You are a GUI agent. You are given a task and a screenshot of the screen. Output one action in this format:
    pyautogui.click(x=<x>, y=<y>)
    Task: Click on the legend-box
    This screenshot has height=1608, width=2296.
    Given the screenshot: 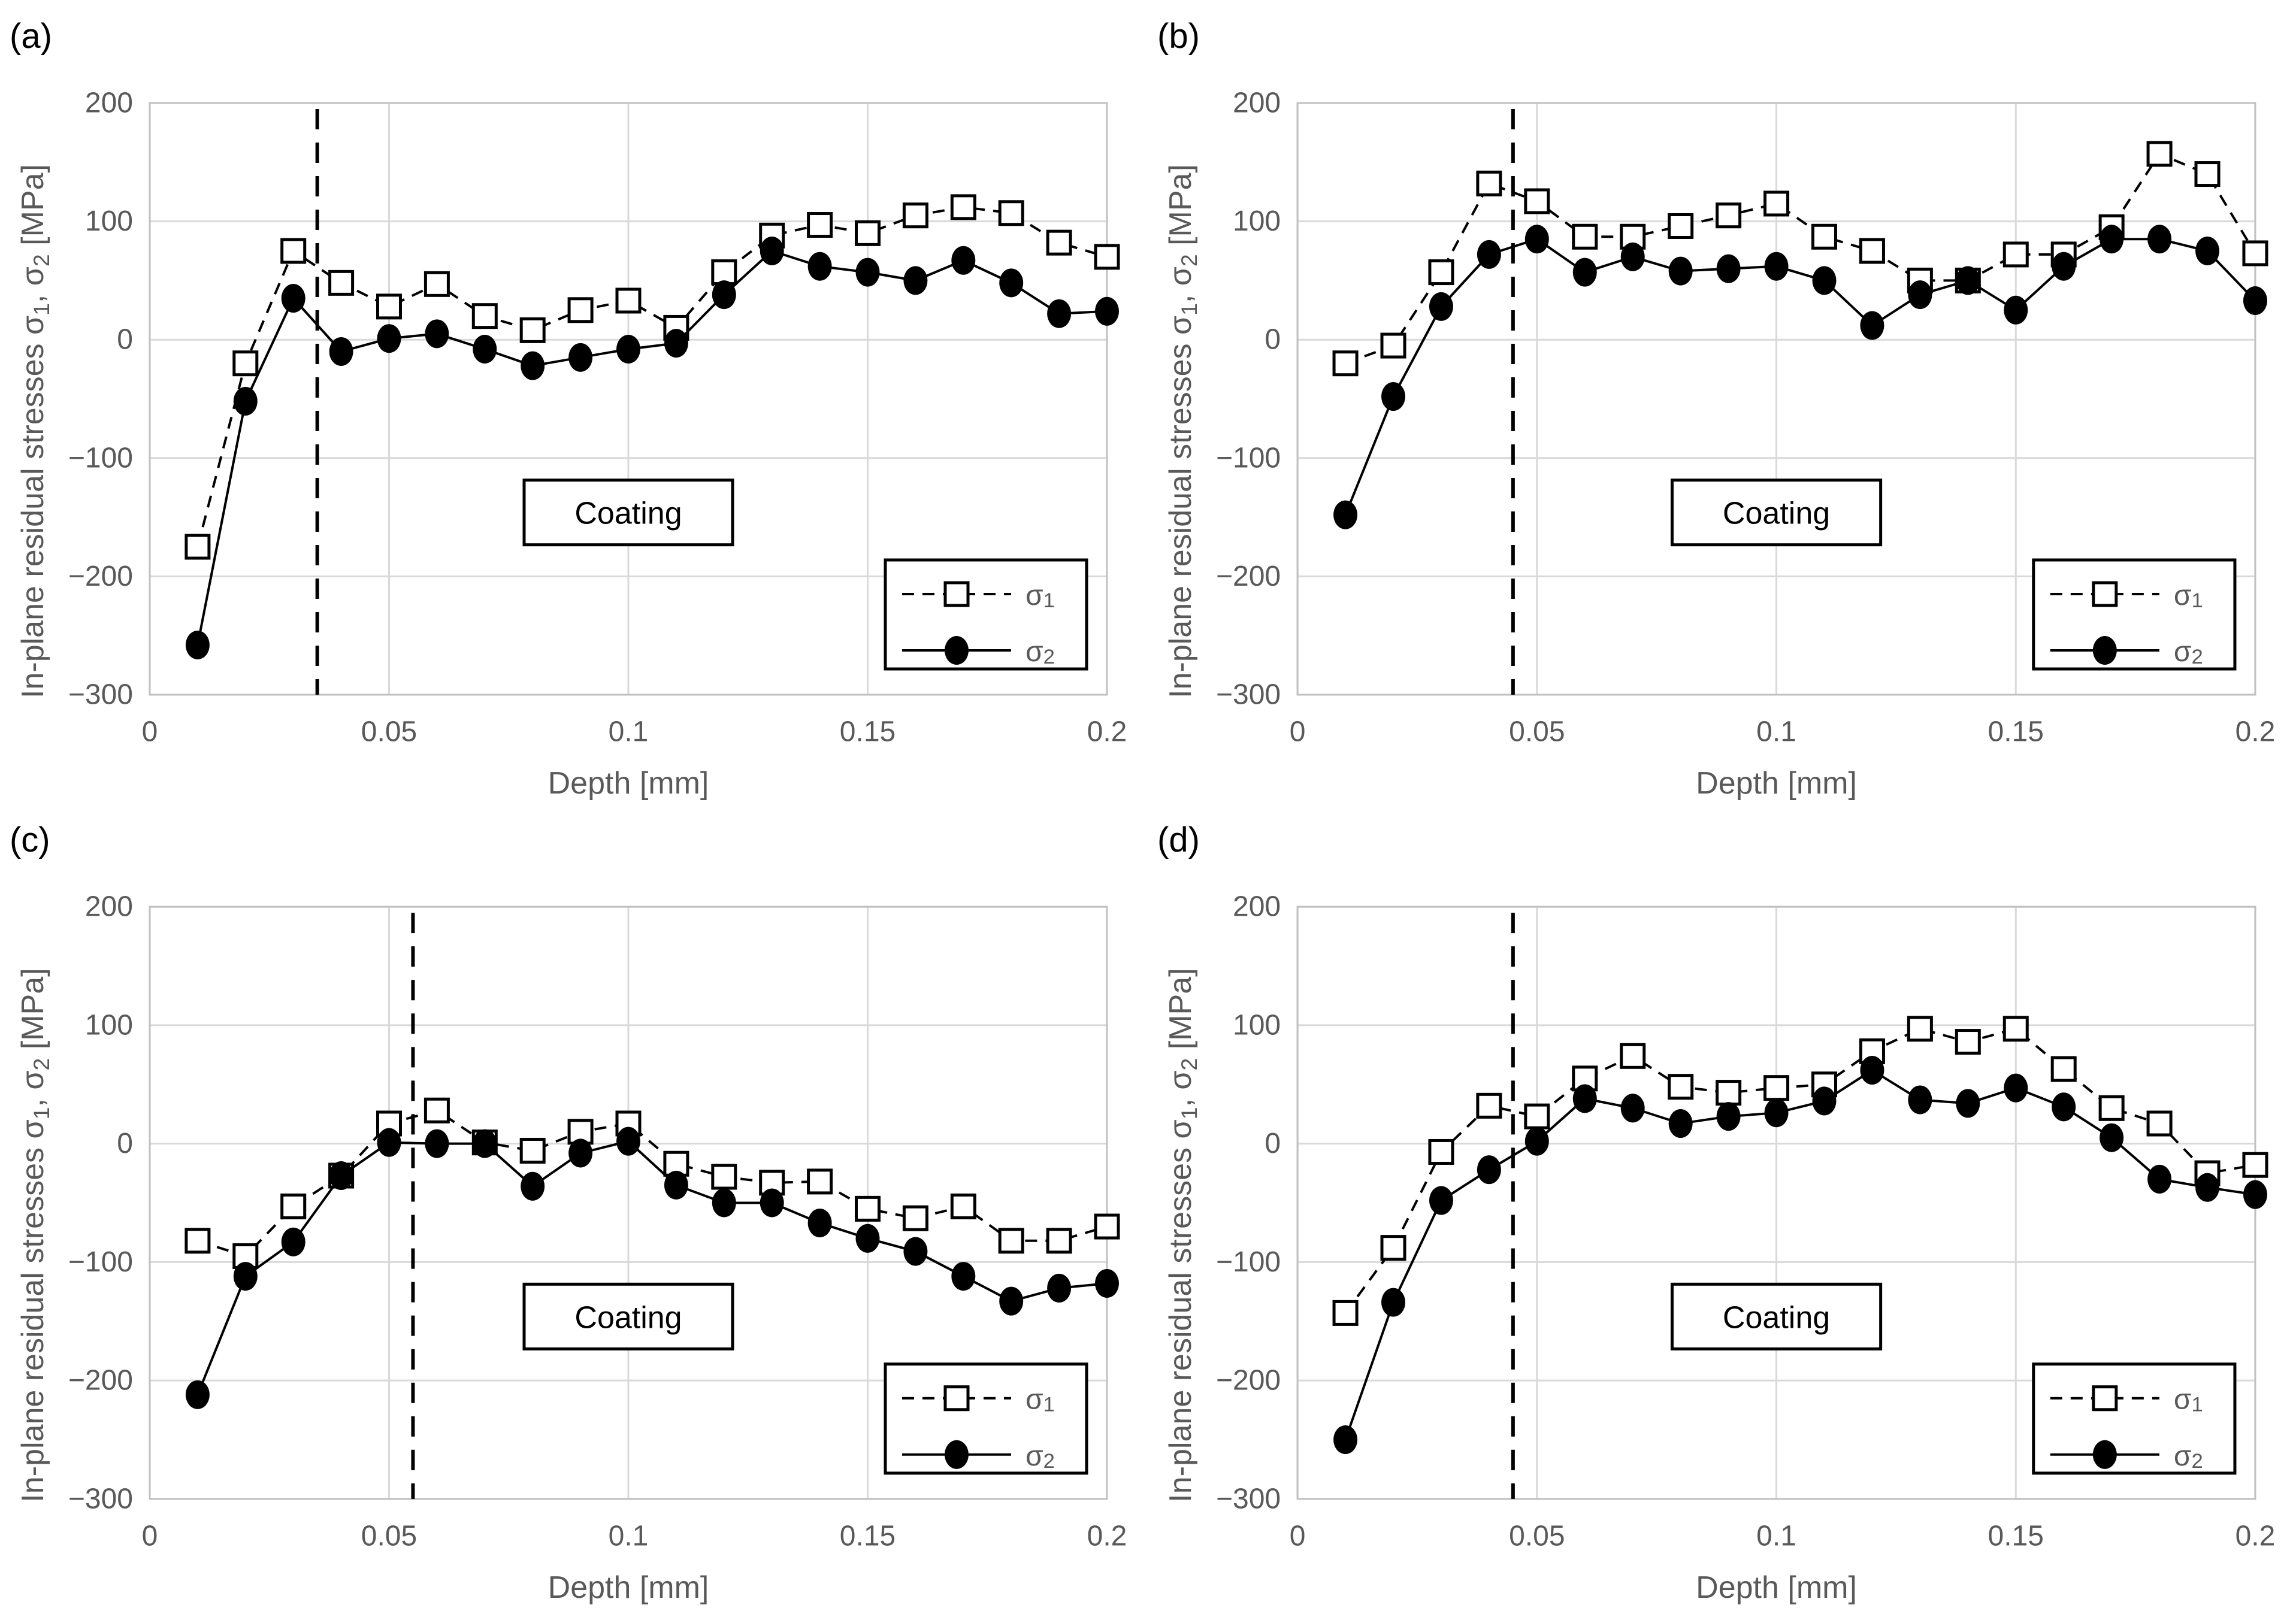 What is the action you would take?
    pyautogui.click(x=2134, y=1418)
    